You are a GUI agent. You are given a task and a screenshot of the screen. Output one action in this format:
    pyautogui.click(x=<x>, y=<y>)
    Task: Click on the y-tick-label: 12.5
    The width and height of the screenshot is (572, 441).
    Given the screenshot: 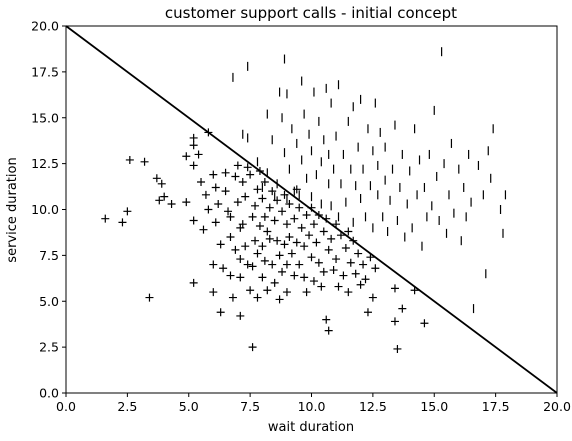 What is the action you would take?
    pyautogui.click(x=45, y=163)
    